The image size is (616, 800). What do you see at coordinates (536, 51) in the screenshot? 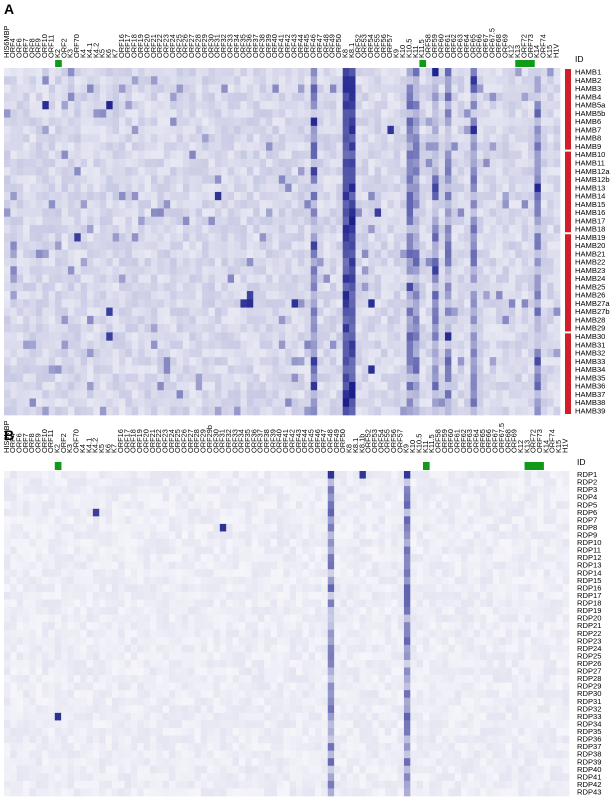
I see `column-label: K14` at bounding box center [536, 51].